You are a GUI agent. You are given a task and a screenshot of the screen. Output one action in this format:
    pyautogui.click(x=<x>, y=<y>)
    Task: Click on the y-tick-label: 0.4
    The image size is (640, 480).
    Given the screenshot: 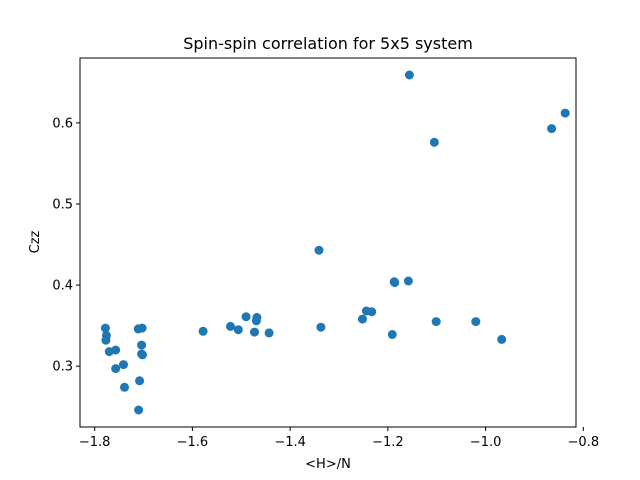 What is the action you would take?
    pyautogui.click(x=62, y=286)
    